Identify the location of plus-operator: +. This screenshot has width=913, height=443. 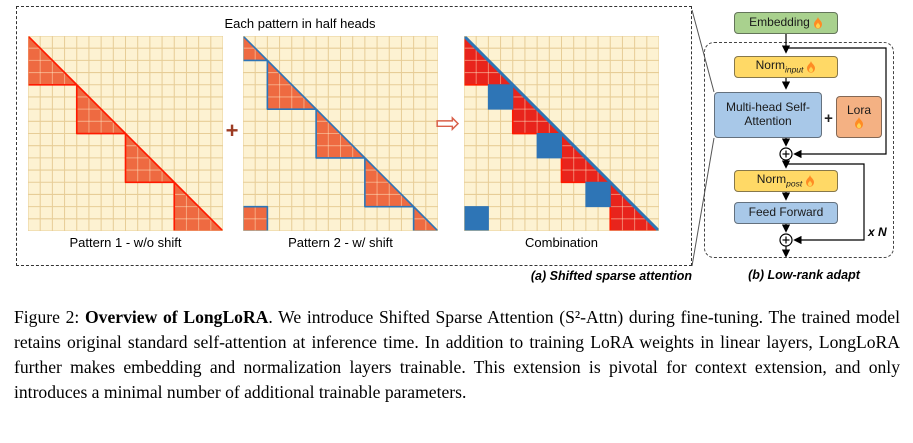
(232, 130).